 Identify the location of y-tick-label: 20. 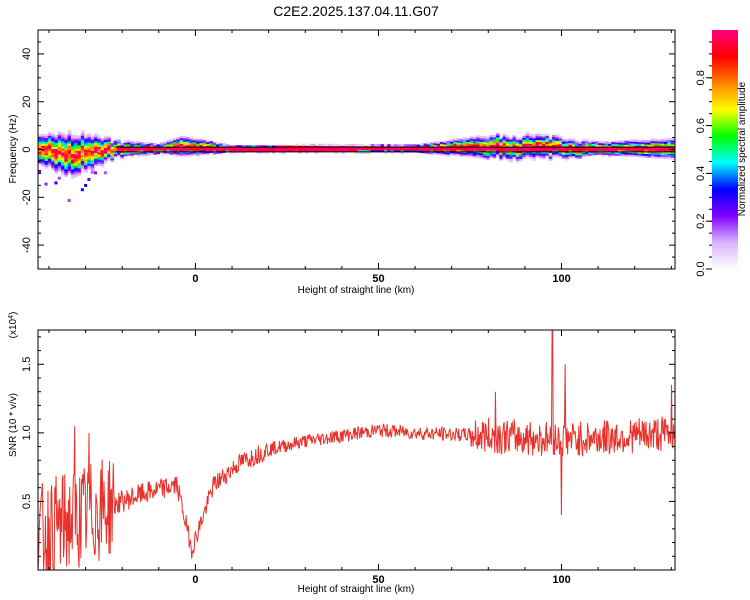
(27, 102).